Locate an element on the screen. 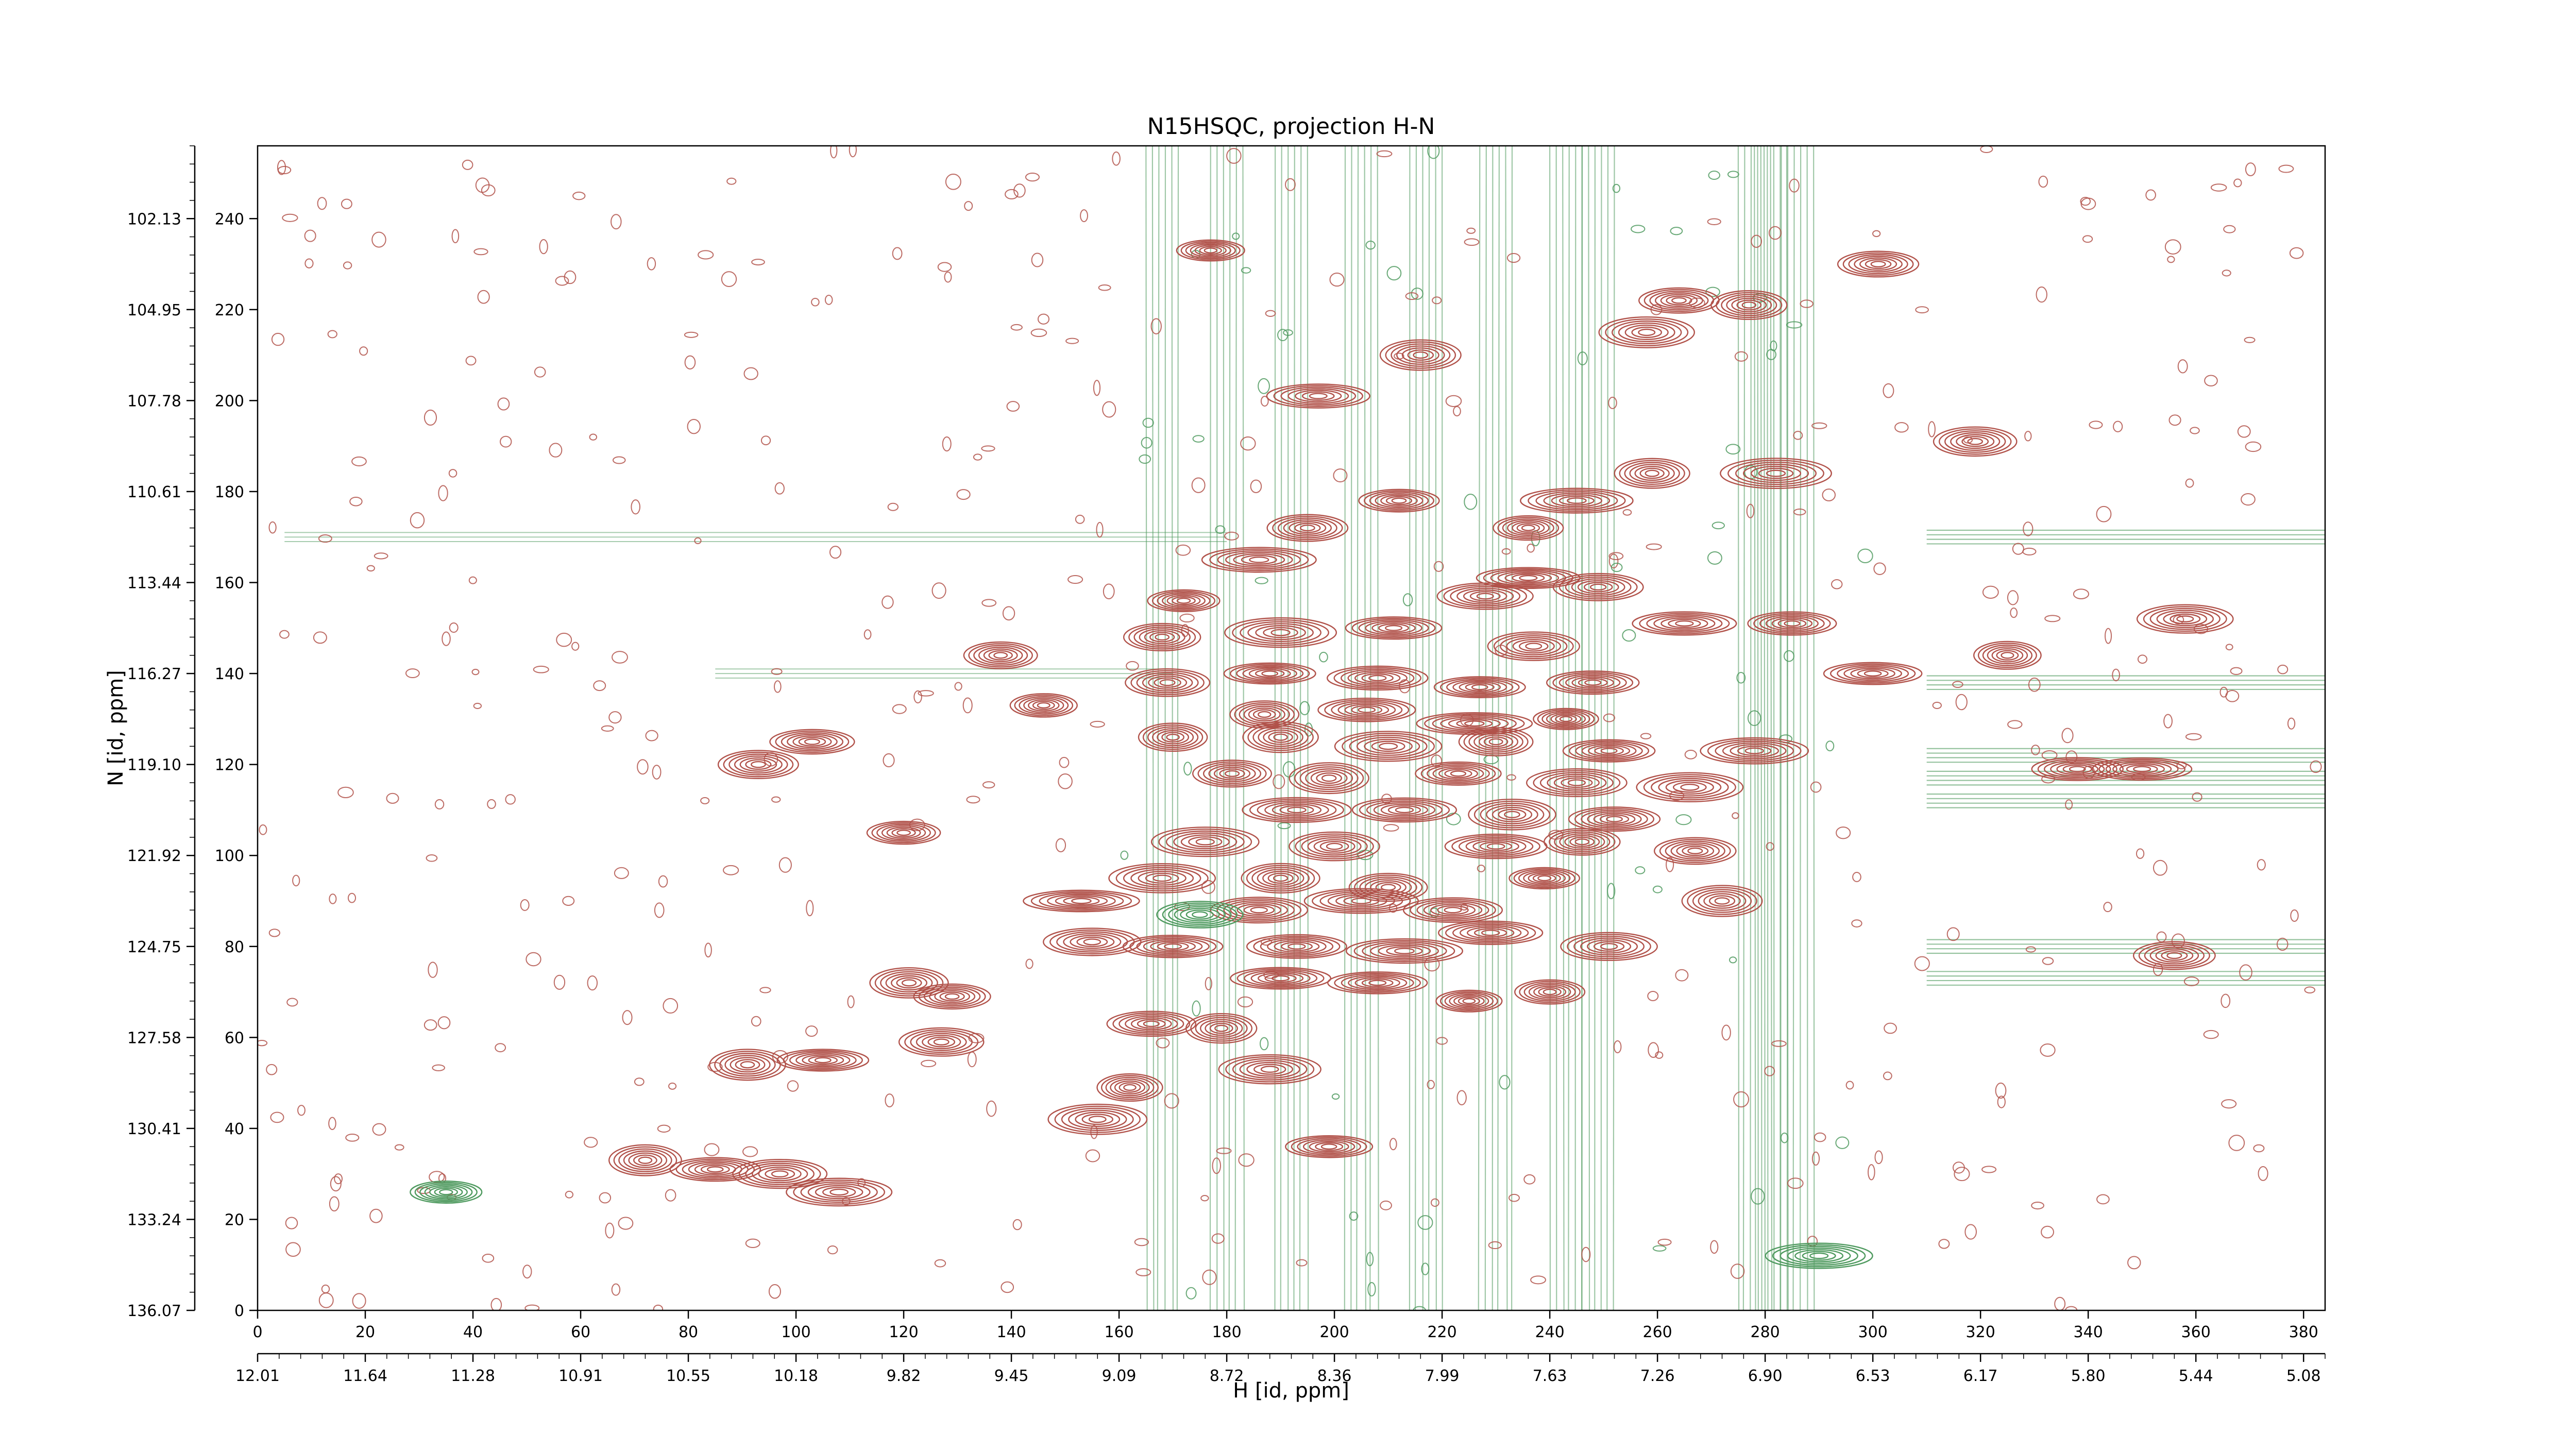 The height and width of the screenshot is (1449, 2576). ppm-y-tick-label: 113.44 is located at coordinates (154, 584).